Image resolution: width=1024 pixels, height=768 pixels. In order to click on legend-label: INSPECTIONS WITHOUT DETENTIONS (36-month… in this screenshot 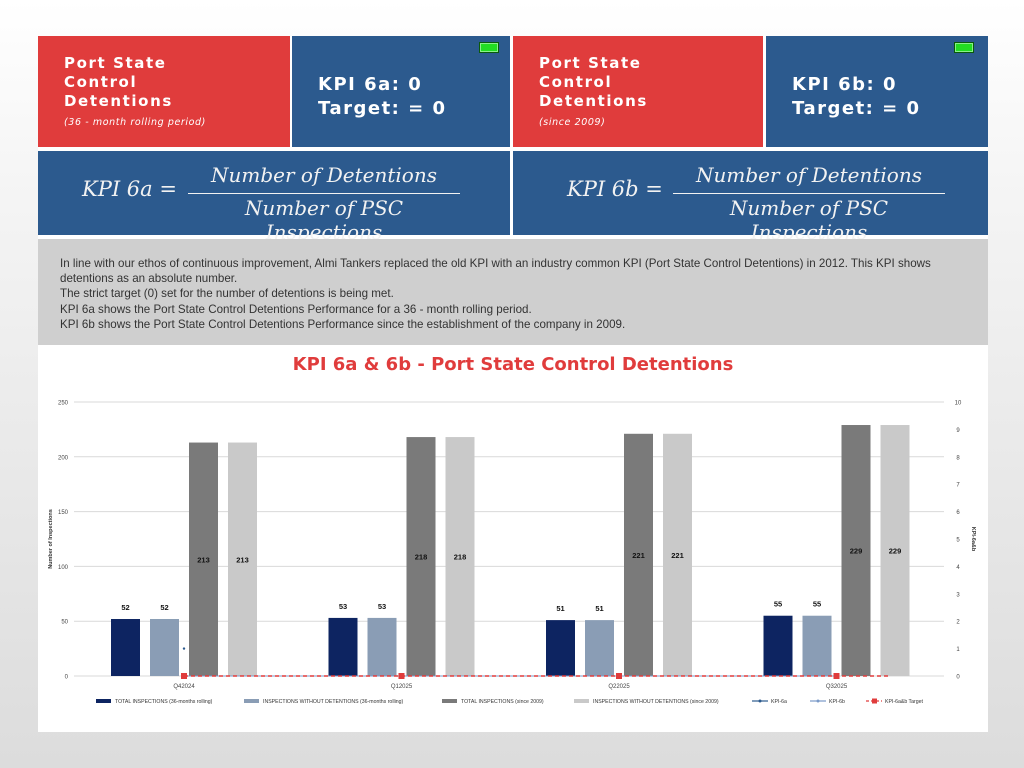, I will do `click(333, 702)`.